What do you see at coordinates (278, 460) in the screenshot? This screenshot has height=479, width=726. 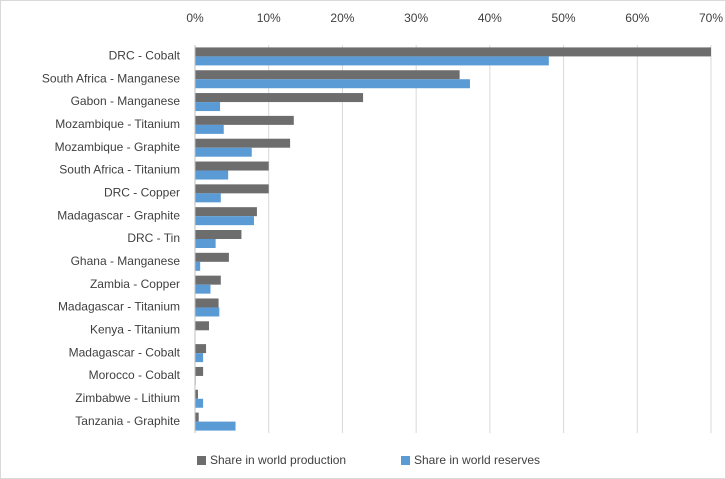 I see `legend-label: Share in world production` at bounding box center [278, 460].